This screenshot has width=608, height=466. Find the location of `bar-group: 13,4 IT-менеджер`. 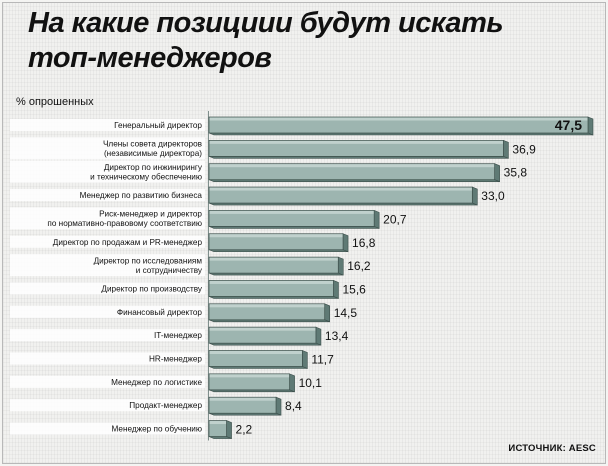

bar-group: 13,4 IT-менеджер is located at coordinates (179, 336).